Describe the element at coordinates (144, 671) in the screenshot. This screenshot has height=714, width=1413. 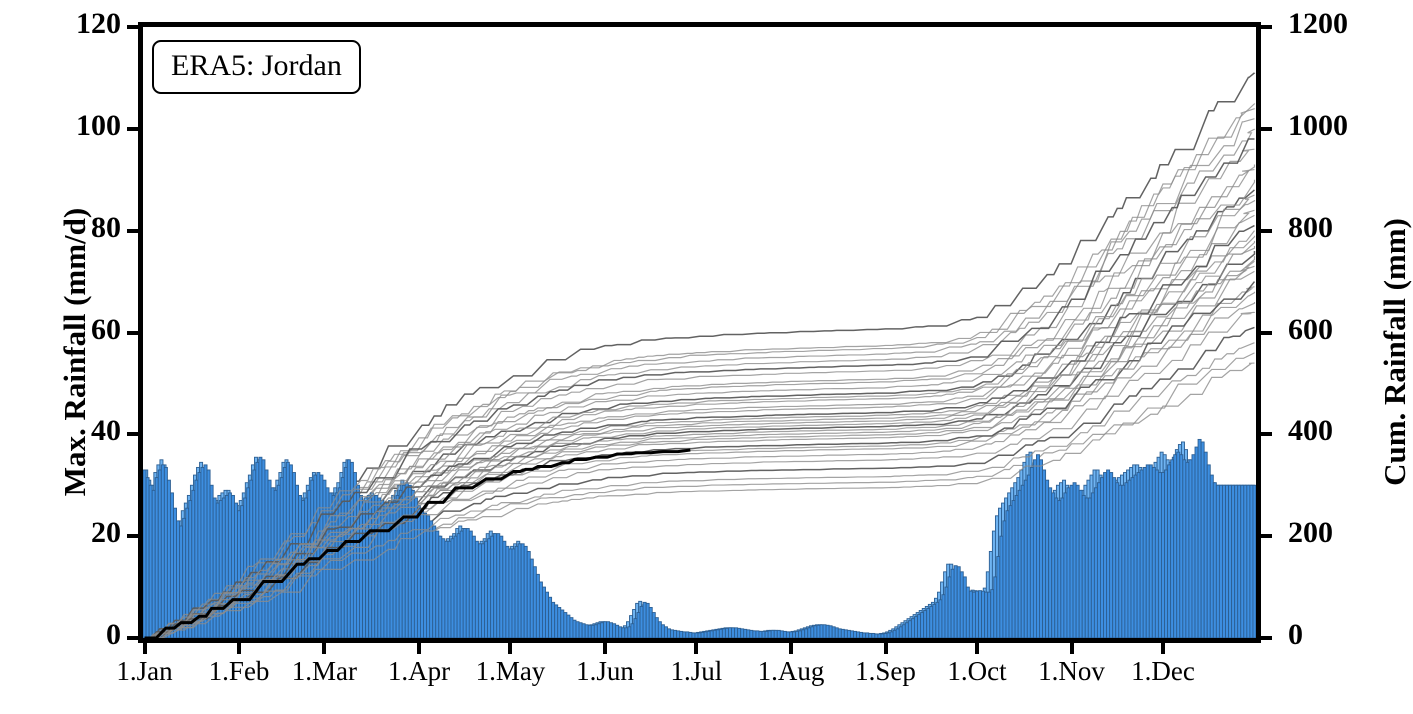
I see `x-axis-tick-1-Jan: 1.Jan` at that location.